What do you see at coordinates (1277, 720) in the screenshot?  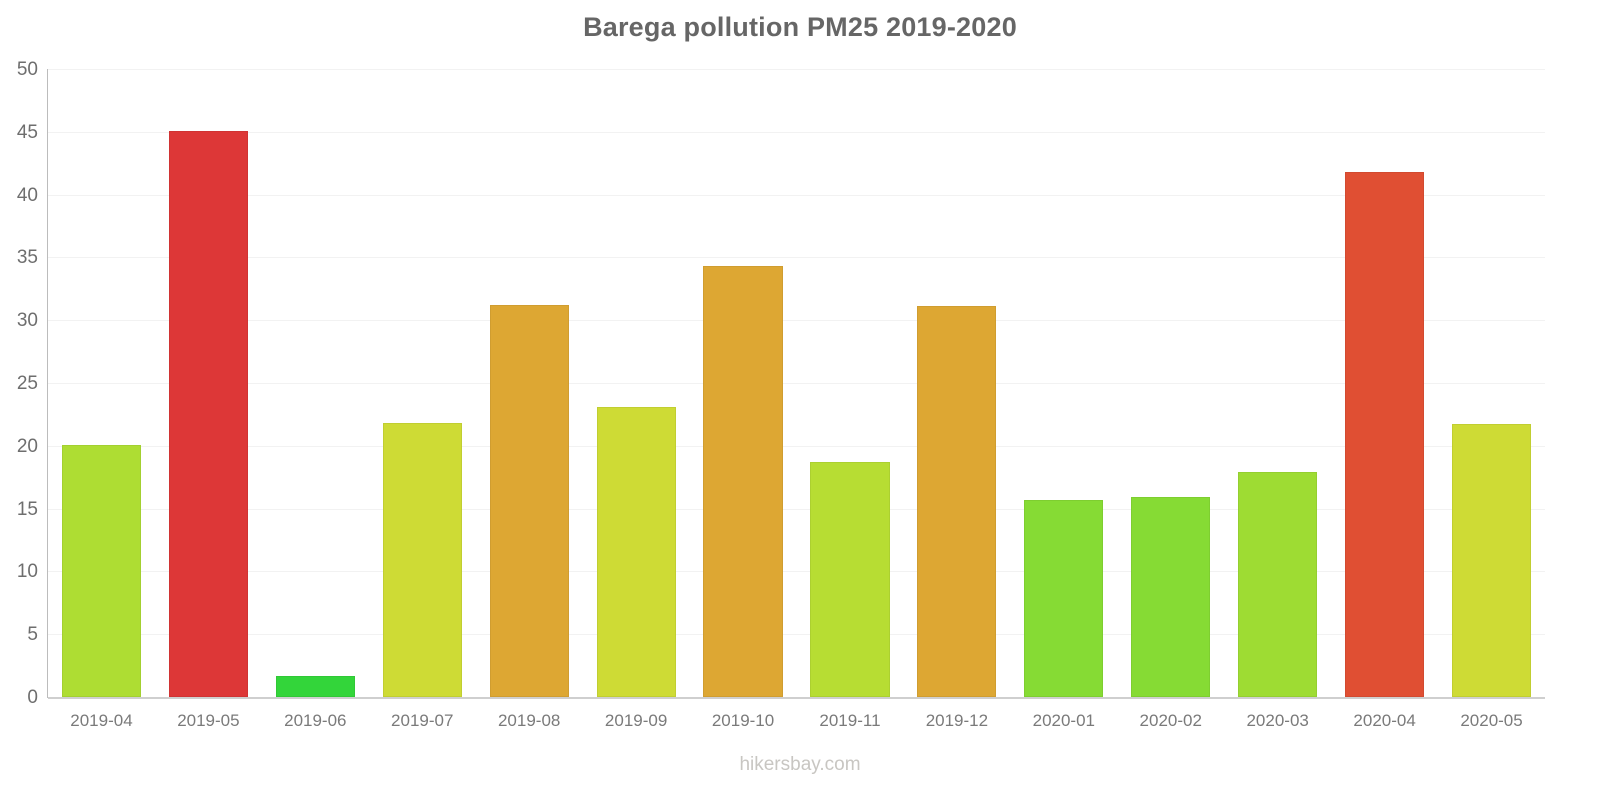 I see `x-axis-tick-label: 2020-03` at bounding box center [1277, 720].